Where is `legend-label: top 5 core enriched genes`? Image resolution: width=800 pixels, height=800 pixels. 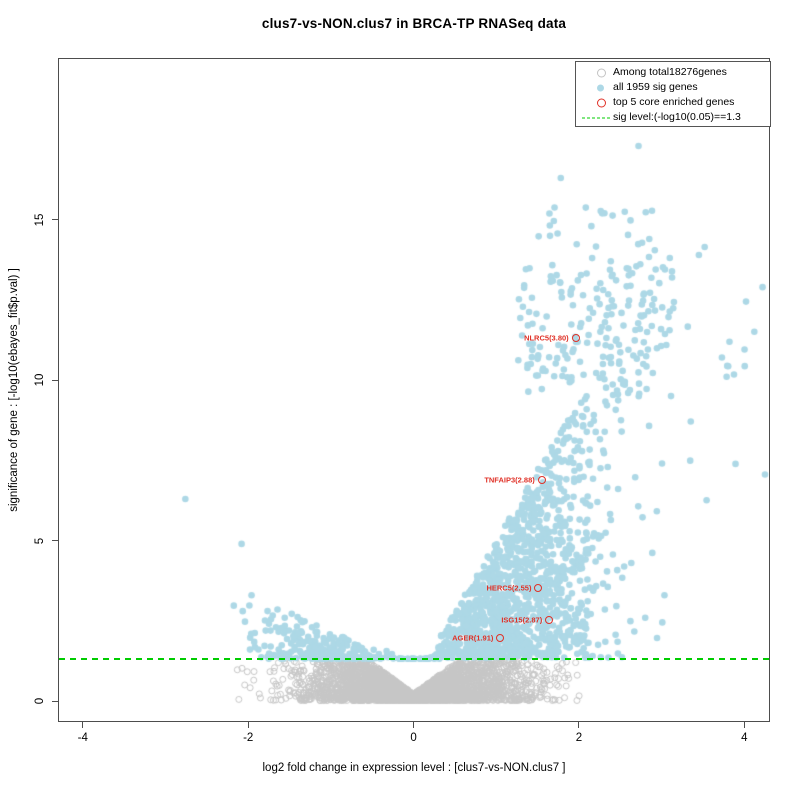
legend-label: top 5 core enriched genes is located at coordinates (674, 102).